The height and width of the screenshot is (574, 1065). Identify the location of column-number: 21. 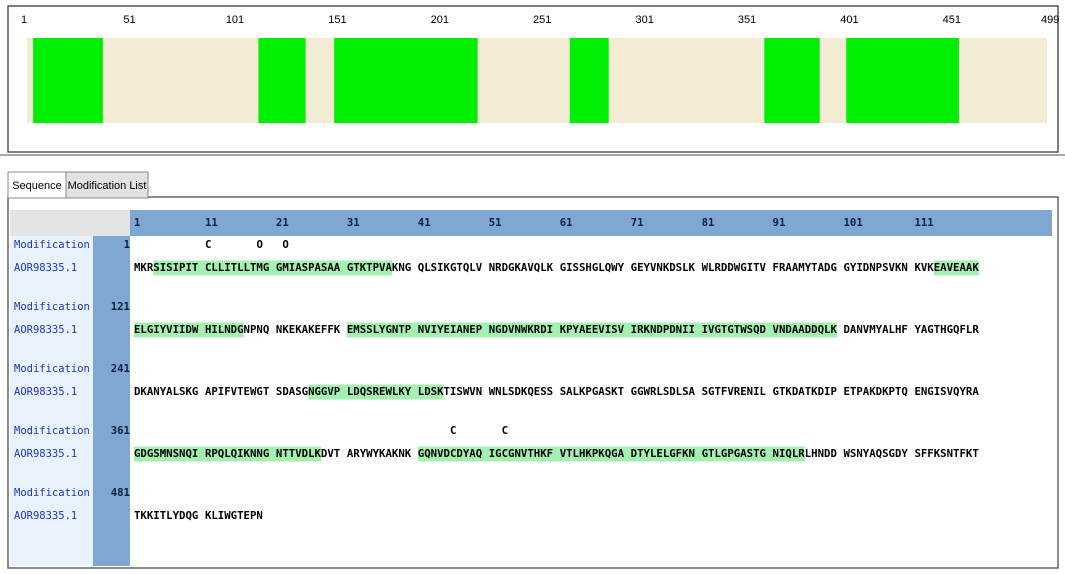
(282, 222).